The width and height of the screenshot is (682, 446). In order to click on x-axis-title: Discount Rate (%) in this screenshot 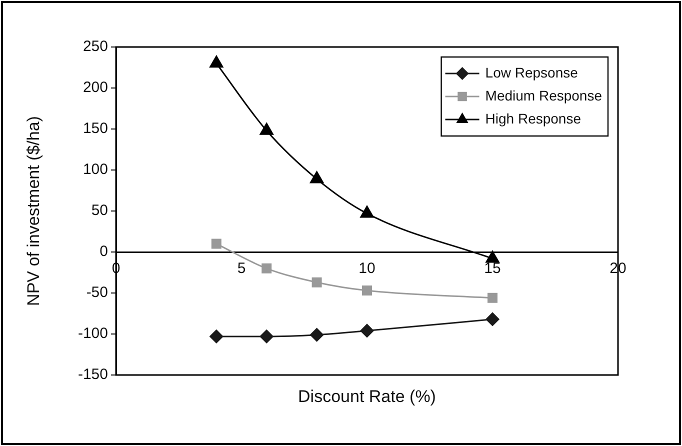, I will do `click(367, 397)`.